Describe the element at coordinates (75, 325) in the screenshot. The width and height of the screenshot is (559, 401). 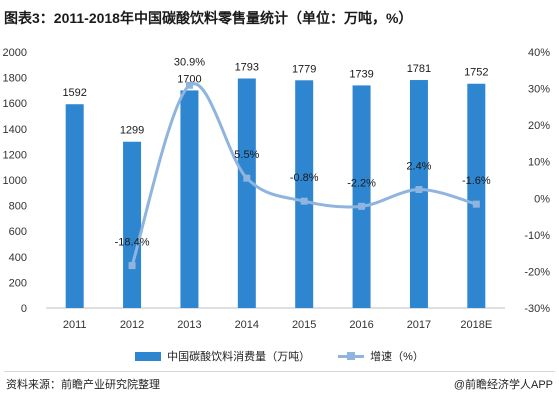
I see `x-tick-label: 2011` at that location.